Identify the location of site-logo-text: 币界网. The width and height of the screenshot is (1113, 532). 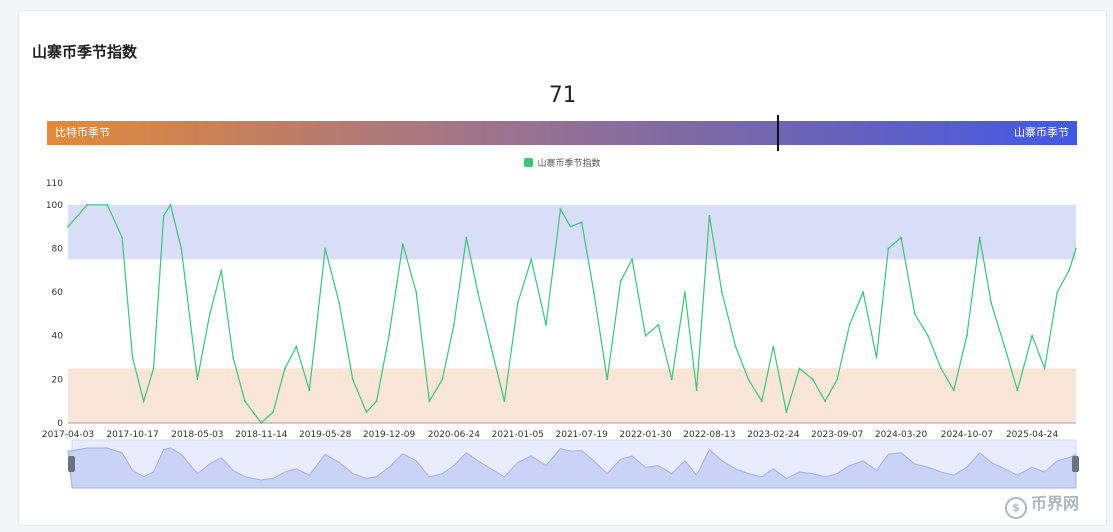
(1055, 503).